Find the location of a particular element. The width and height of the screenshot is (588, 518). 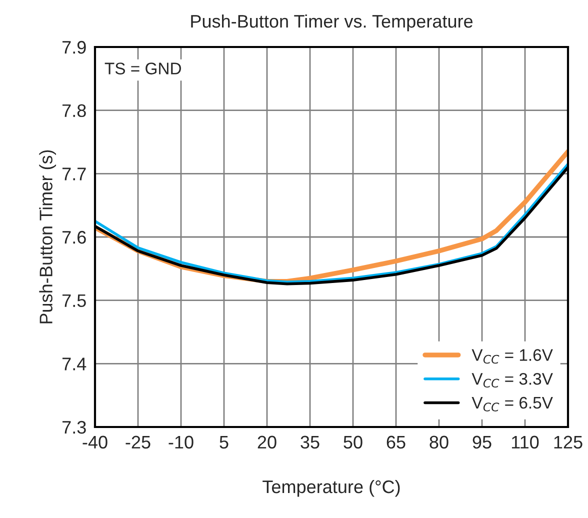

annotation: TS = GND is located at coordinates (142, 68).